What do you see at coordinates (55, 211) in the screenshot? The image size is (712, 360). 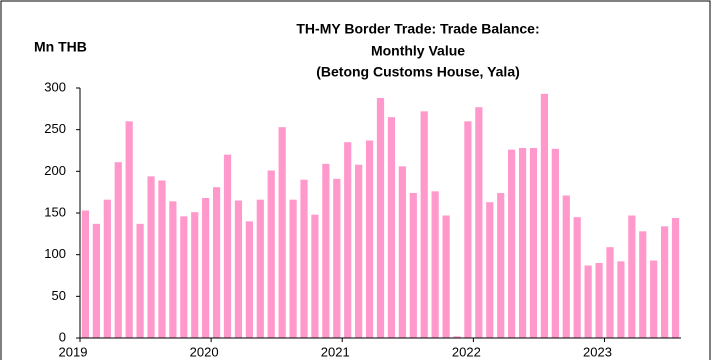 I see `y-tick-label: 150` at bounding box center [55, 211].